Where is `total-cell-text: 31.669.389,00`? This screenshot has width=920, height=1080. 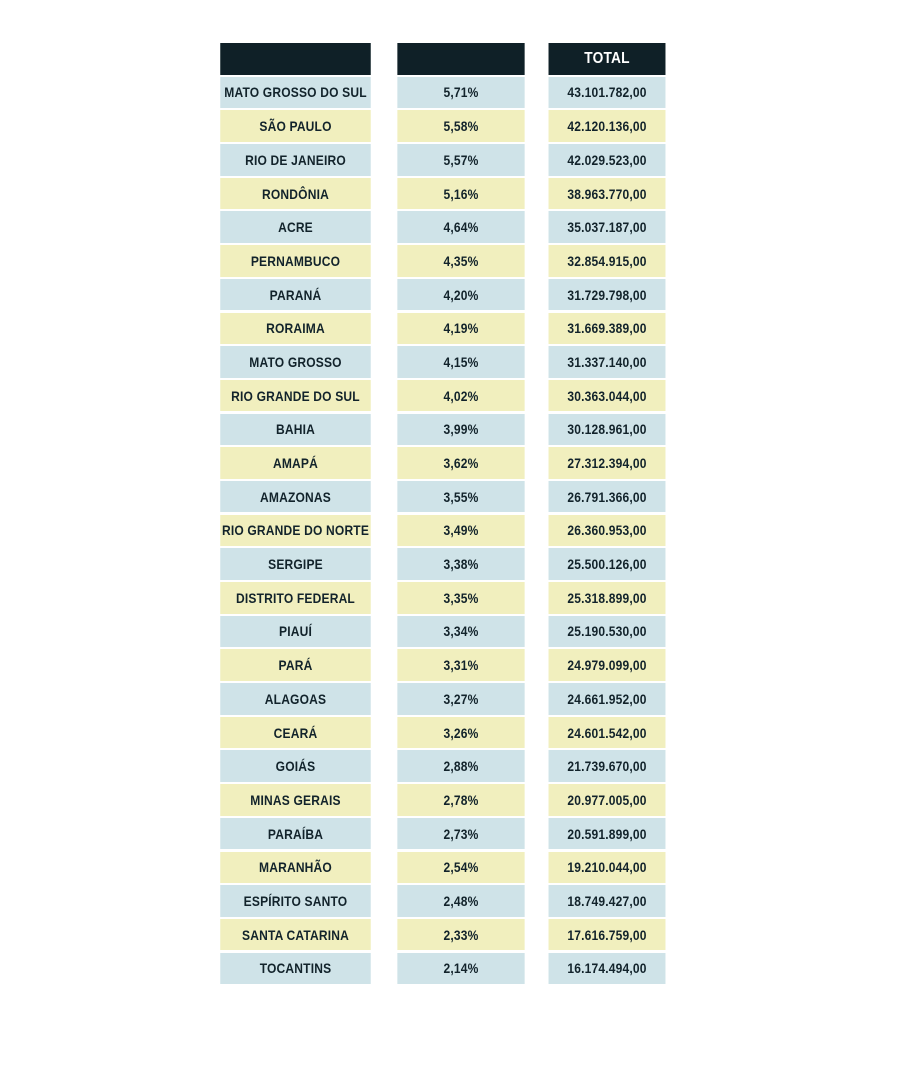 total-cell-text: 31.669.389,00 is located at coordinates (607, 328).